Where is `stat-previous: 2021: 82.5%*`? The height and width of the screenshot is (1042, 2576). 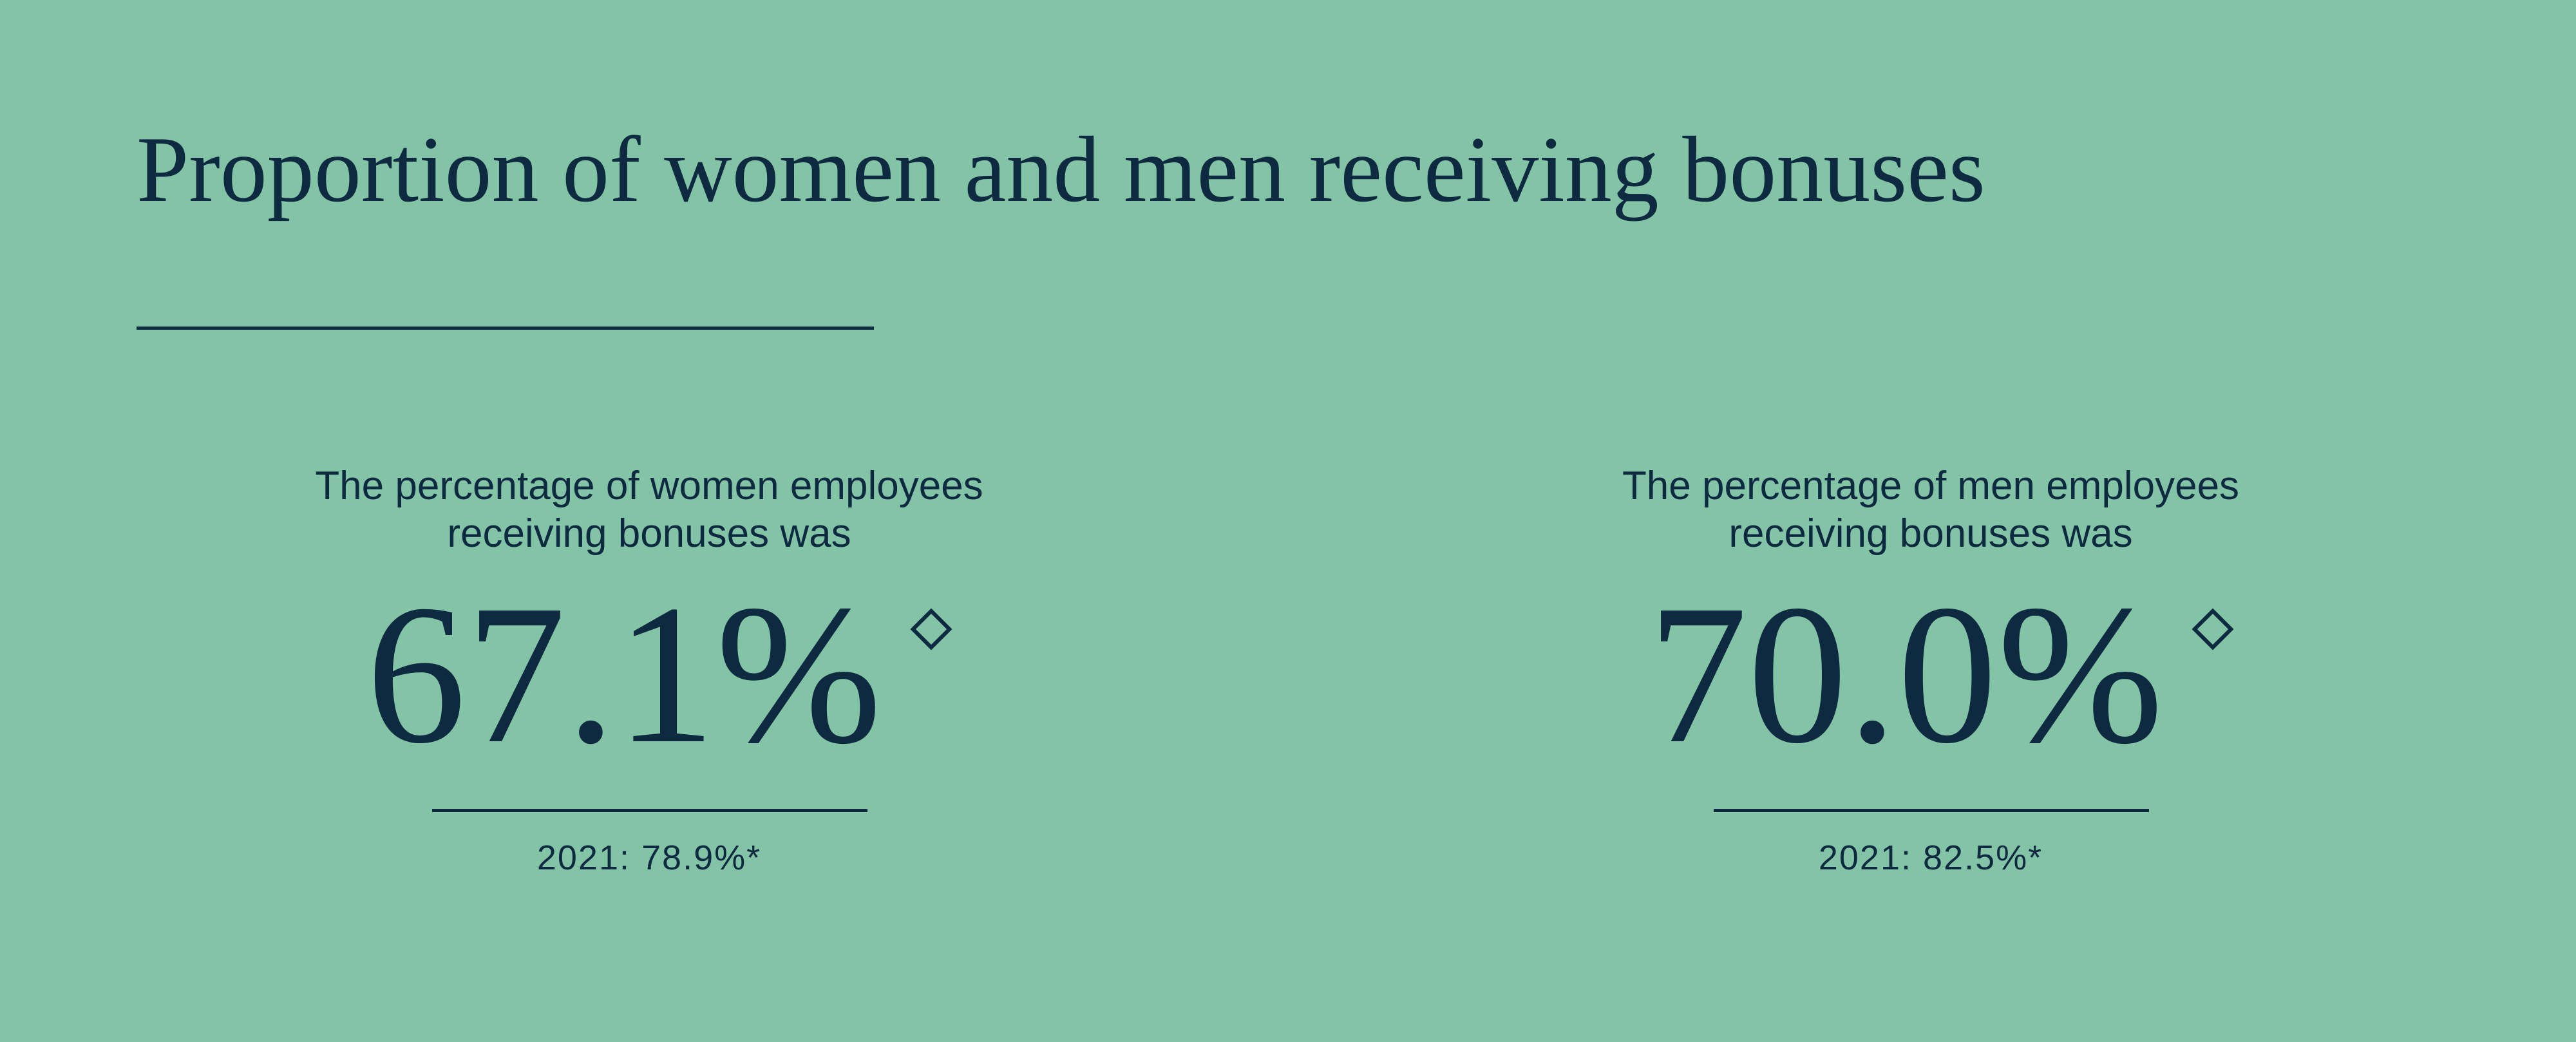
stat-previous: 2021: 82.5%* is located at coordinates (1931, 858).